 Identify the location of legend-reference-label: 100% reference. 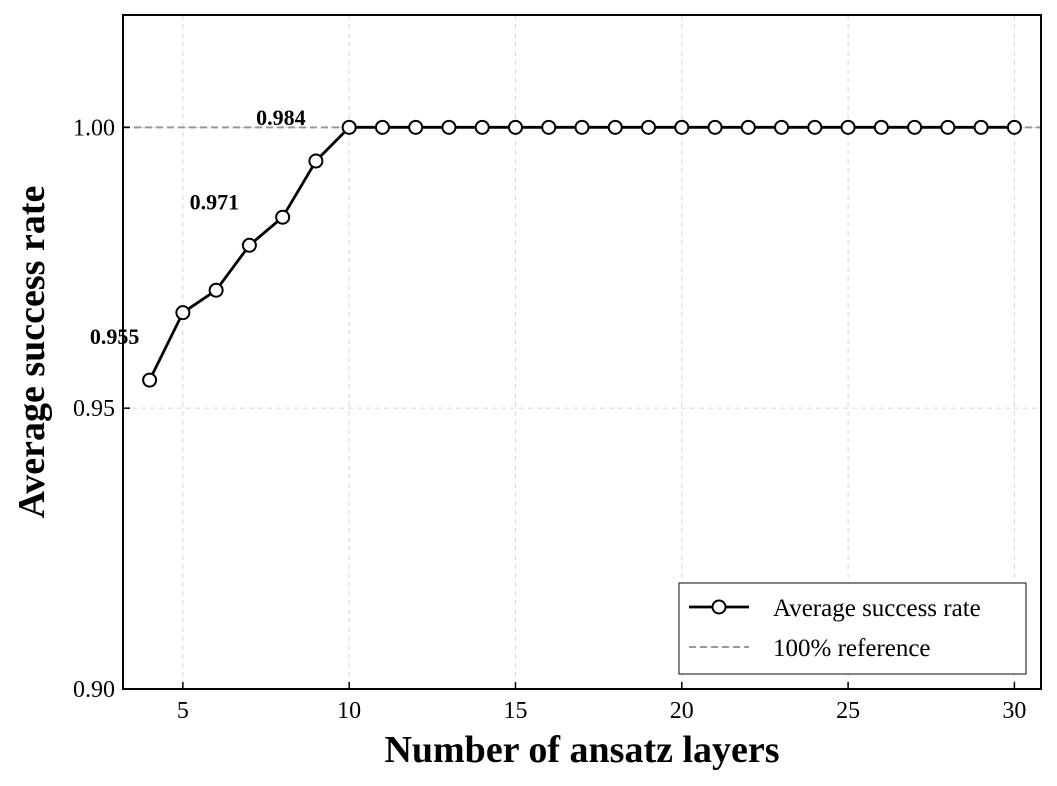
(852, 648).